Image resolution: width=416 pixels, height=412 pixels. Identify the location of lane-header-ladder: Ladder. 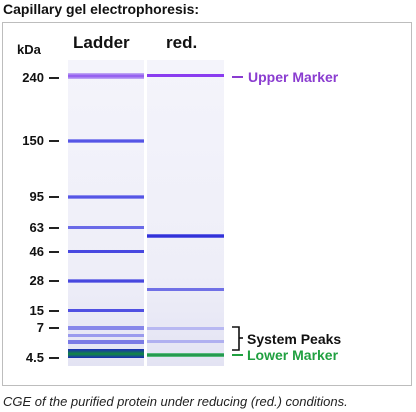
(101, 42).